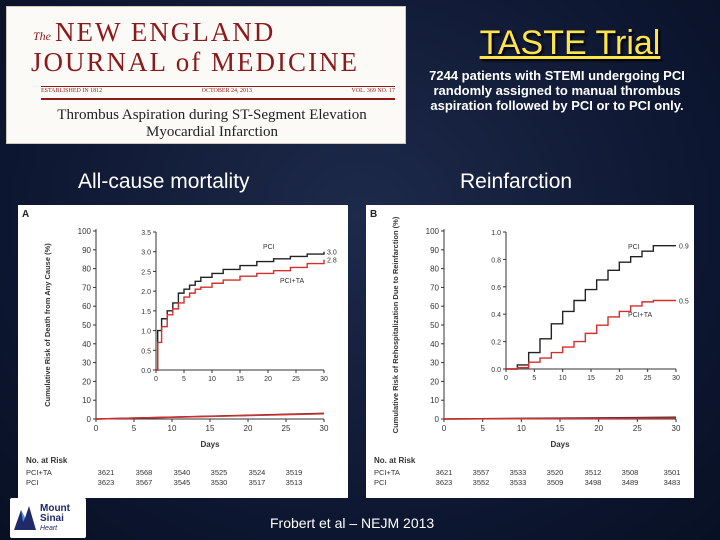  What do you see at coordinates (496, 260) in the screenshot?
I see `inset-y-tick-label: 0.8` at bounding box center [496, 260].